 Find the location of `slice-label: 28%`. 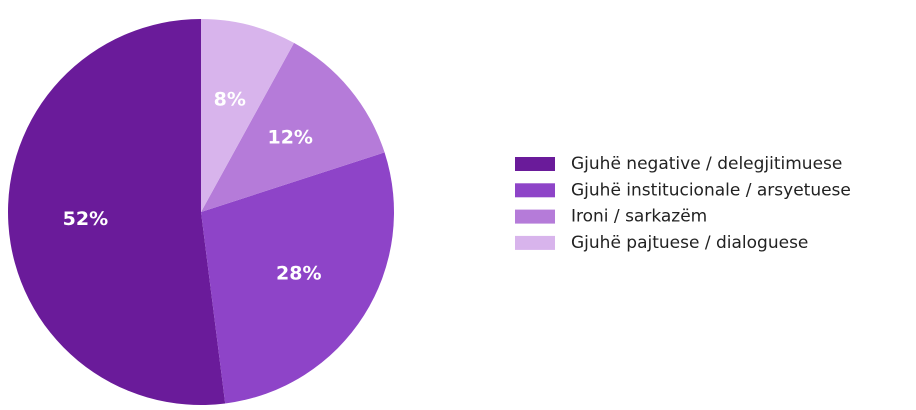

slice-label: 28% is located at coordinates (298, 274).